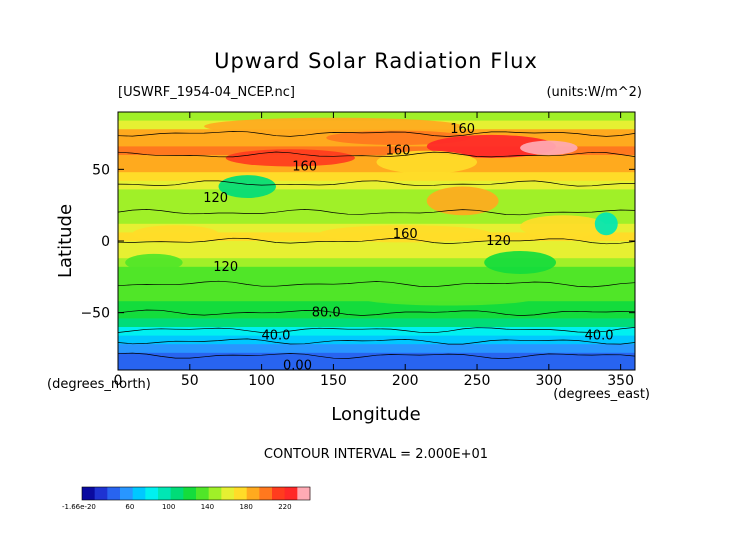 The image size is (752, 536). Describe the element at coordinates (99, 384) in the screenshot. I see `x-origin-label: (degrees_north)` at that location.